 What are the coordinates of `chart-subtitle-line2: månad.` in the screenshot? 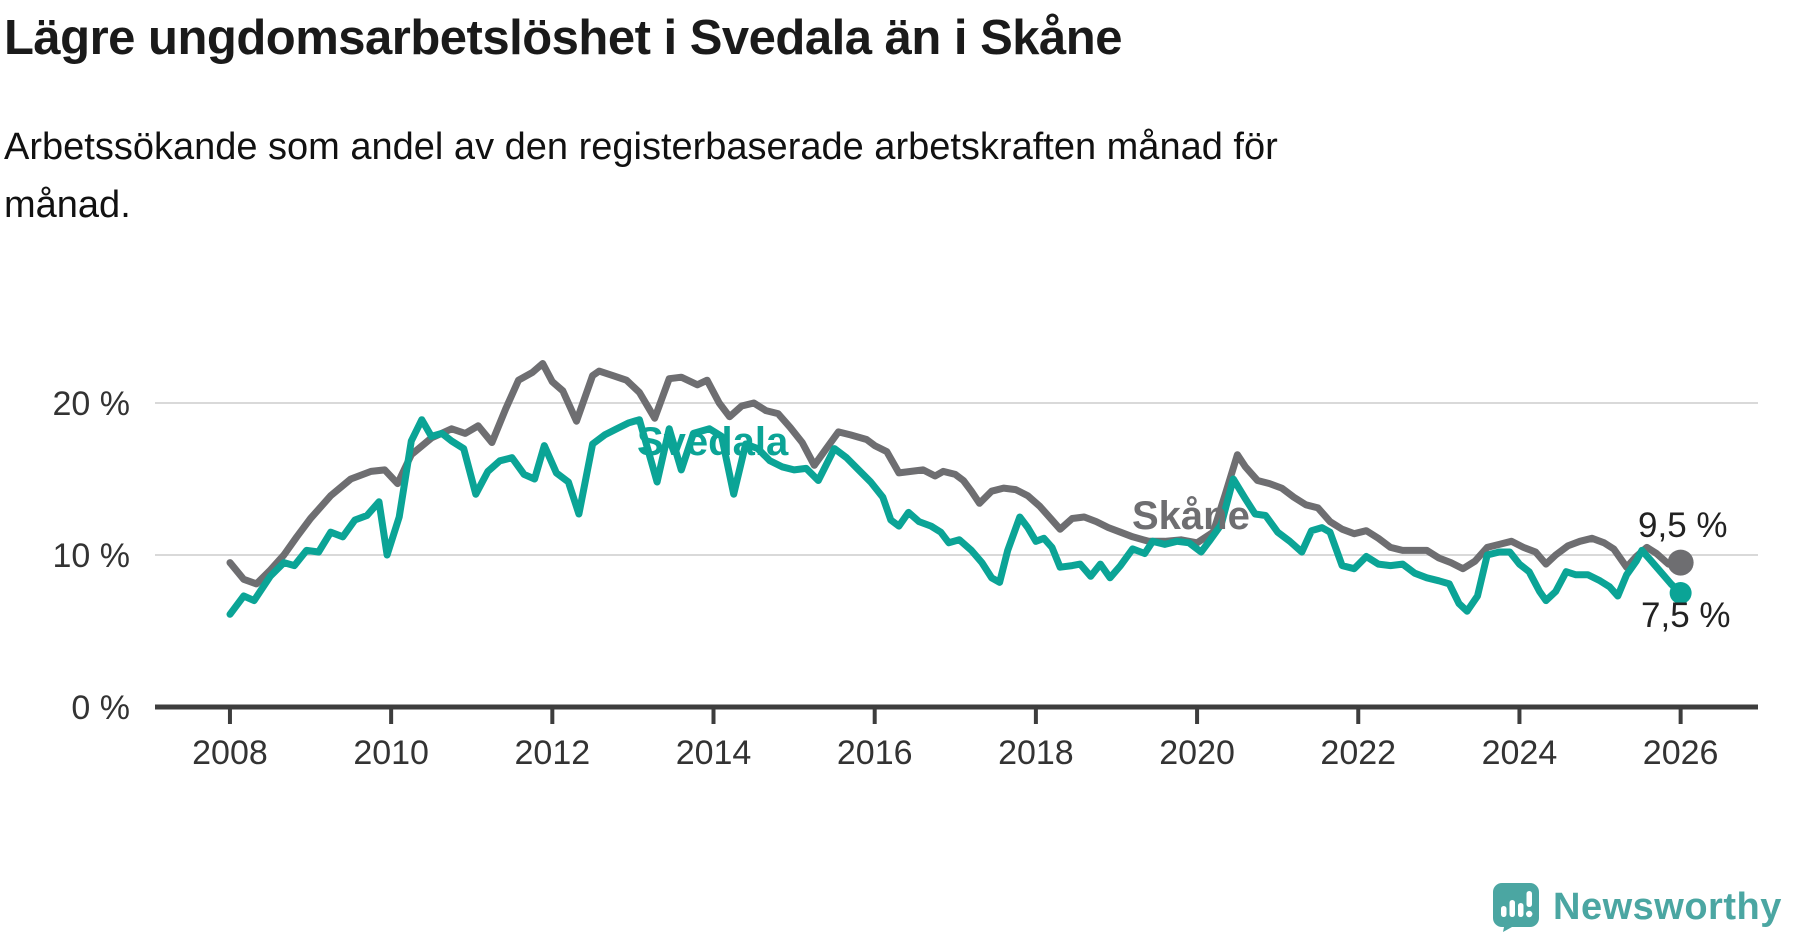 It's located at (67, 205).